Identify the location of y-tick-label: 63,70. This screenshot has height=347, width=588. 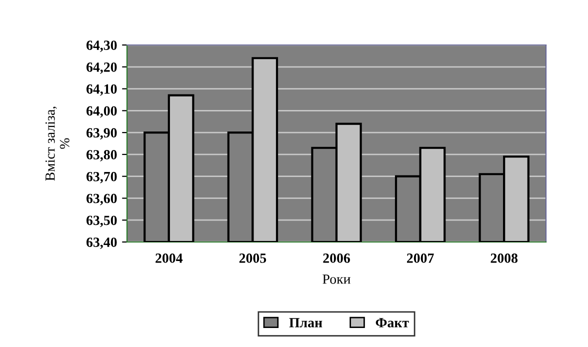
(101, 178).